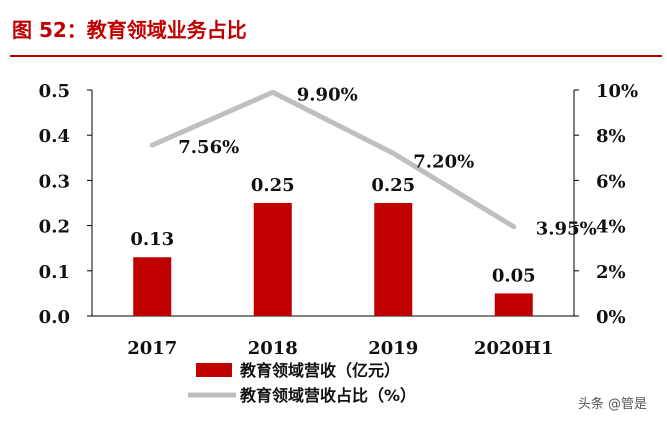 The width and height of the screenshot is (667, 430). I want to click on y-right-tick-label: 2%, so click(611, 272).